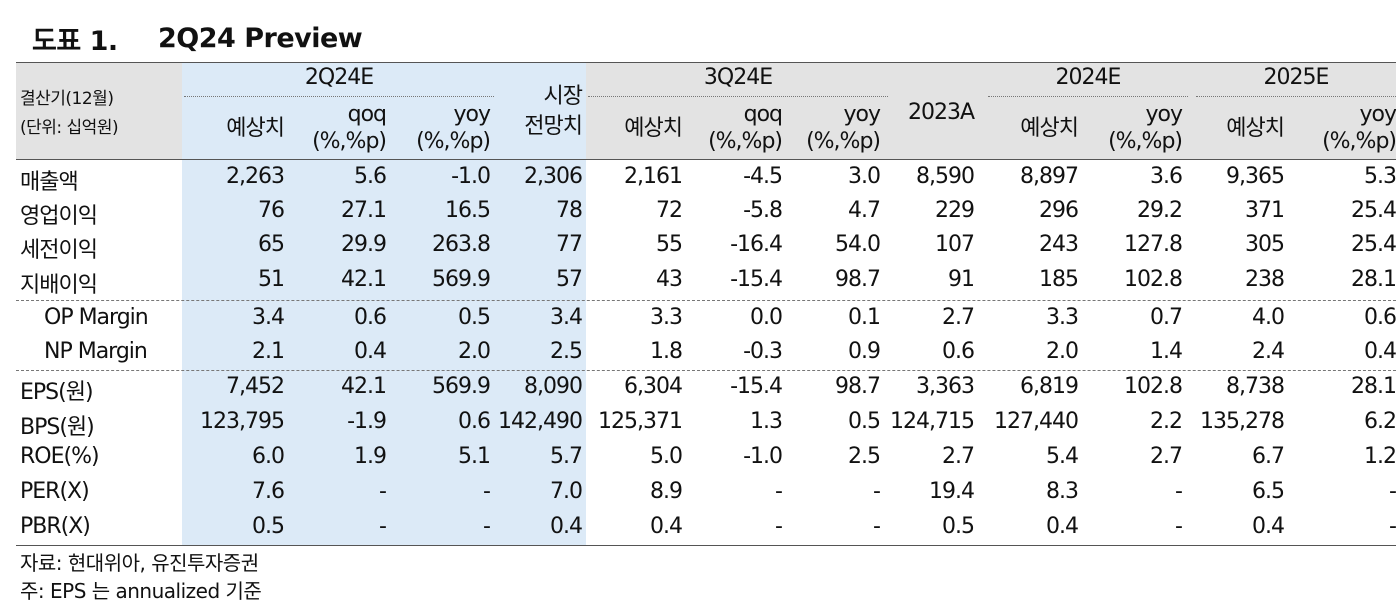  Describe the element at coordinates (1145, 141) in the screenshot. I see `col-2024e-yoy-unit: (%,%p)` at that location.